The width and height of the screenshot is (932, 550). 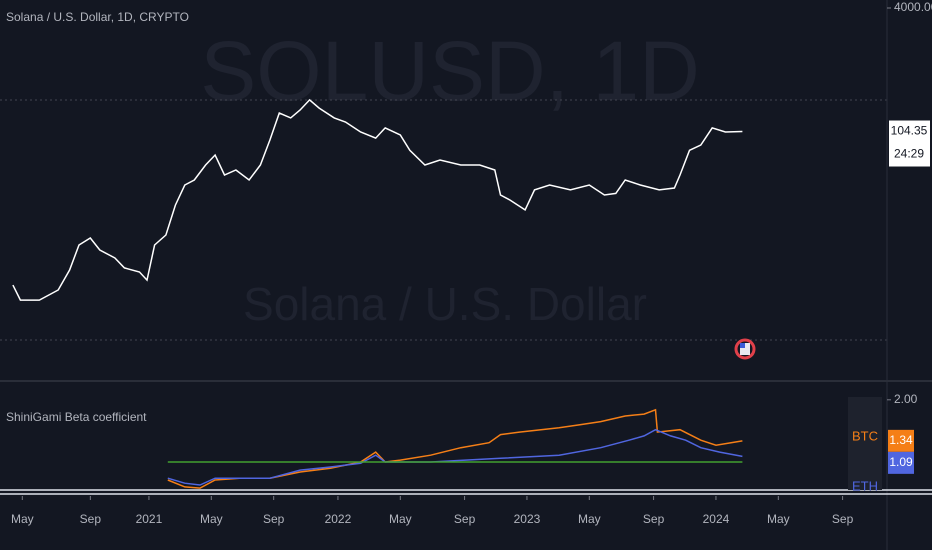 I want to click on legend-box, so click(x=865, y=443).